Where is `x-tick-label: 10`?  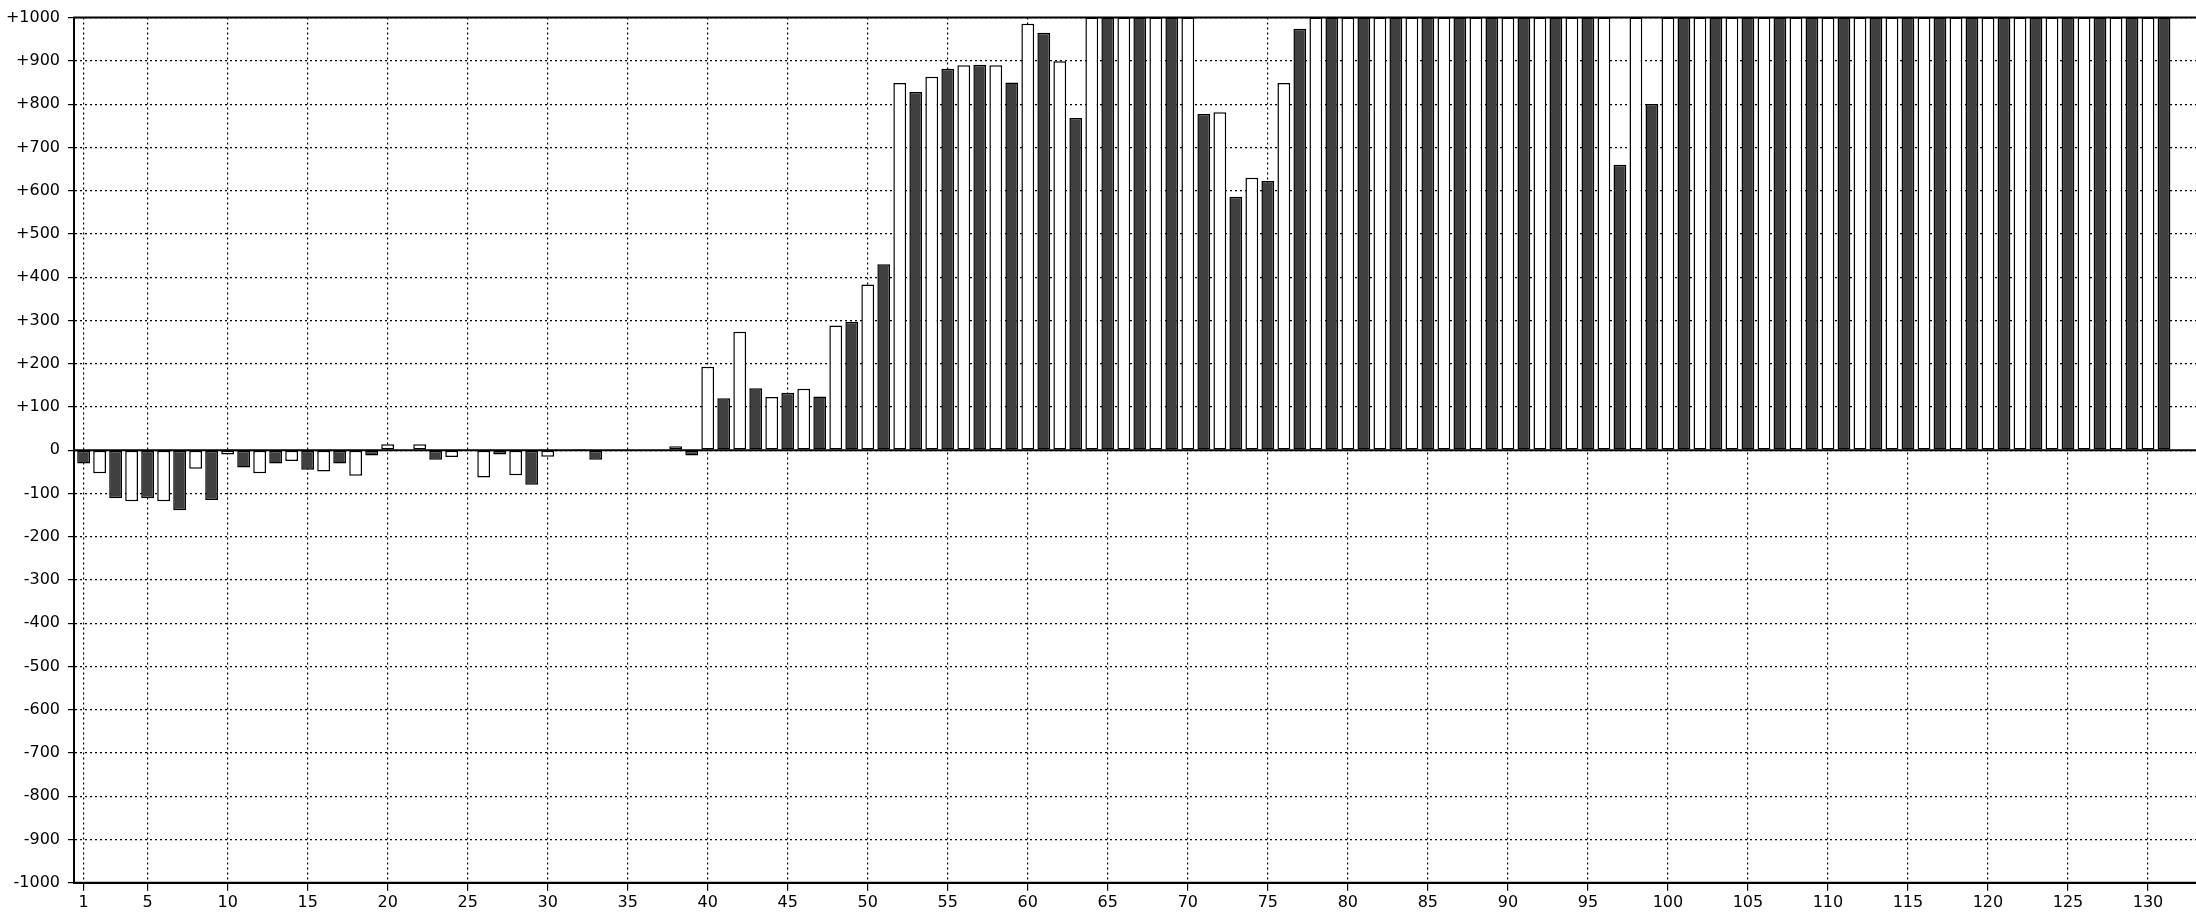
x-tick-label: 10 is located at coordinates (227, 901).